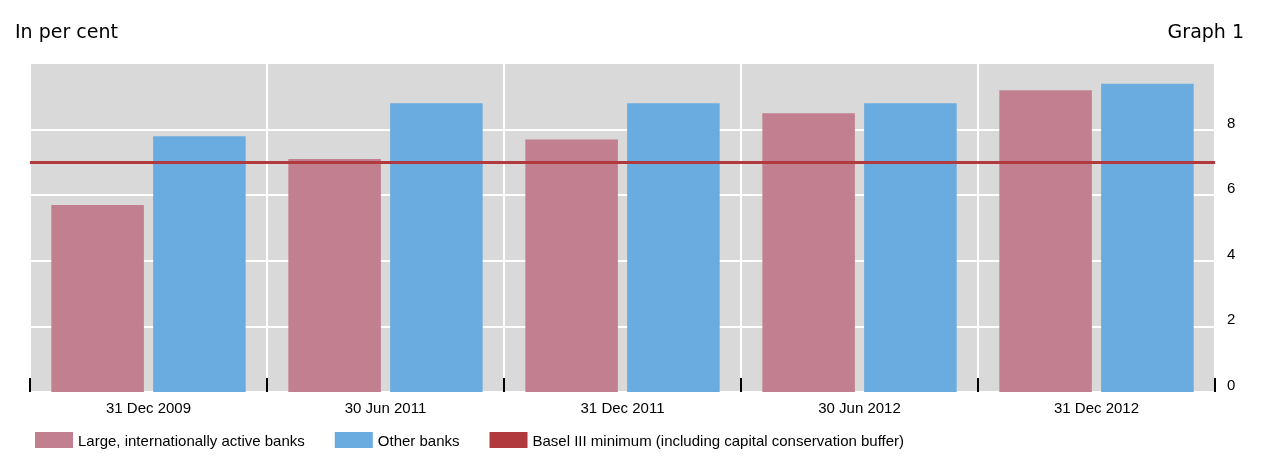  Describe the element at coordinates (66, 30) in the screenshot. I see `y-axis-title: In per cent` at that location.